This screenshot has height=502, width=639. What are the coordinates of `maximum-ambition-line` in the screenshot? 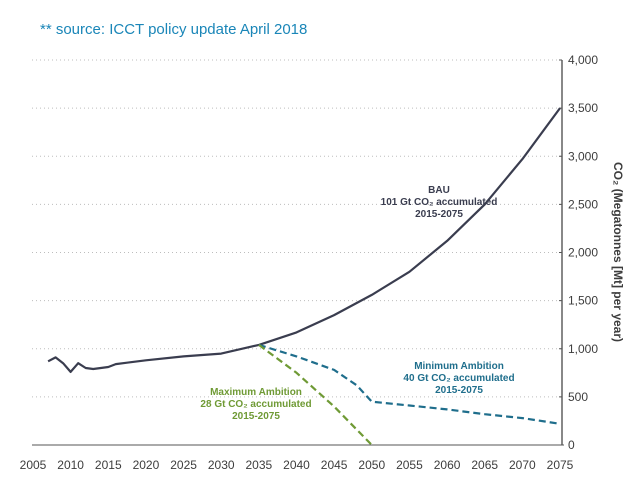 It's located at (315, 395).